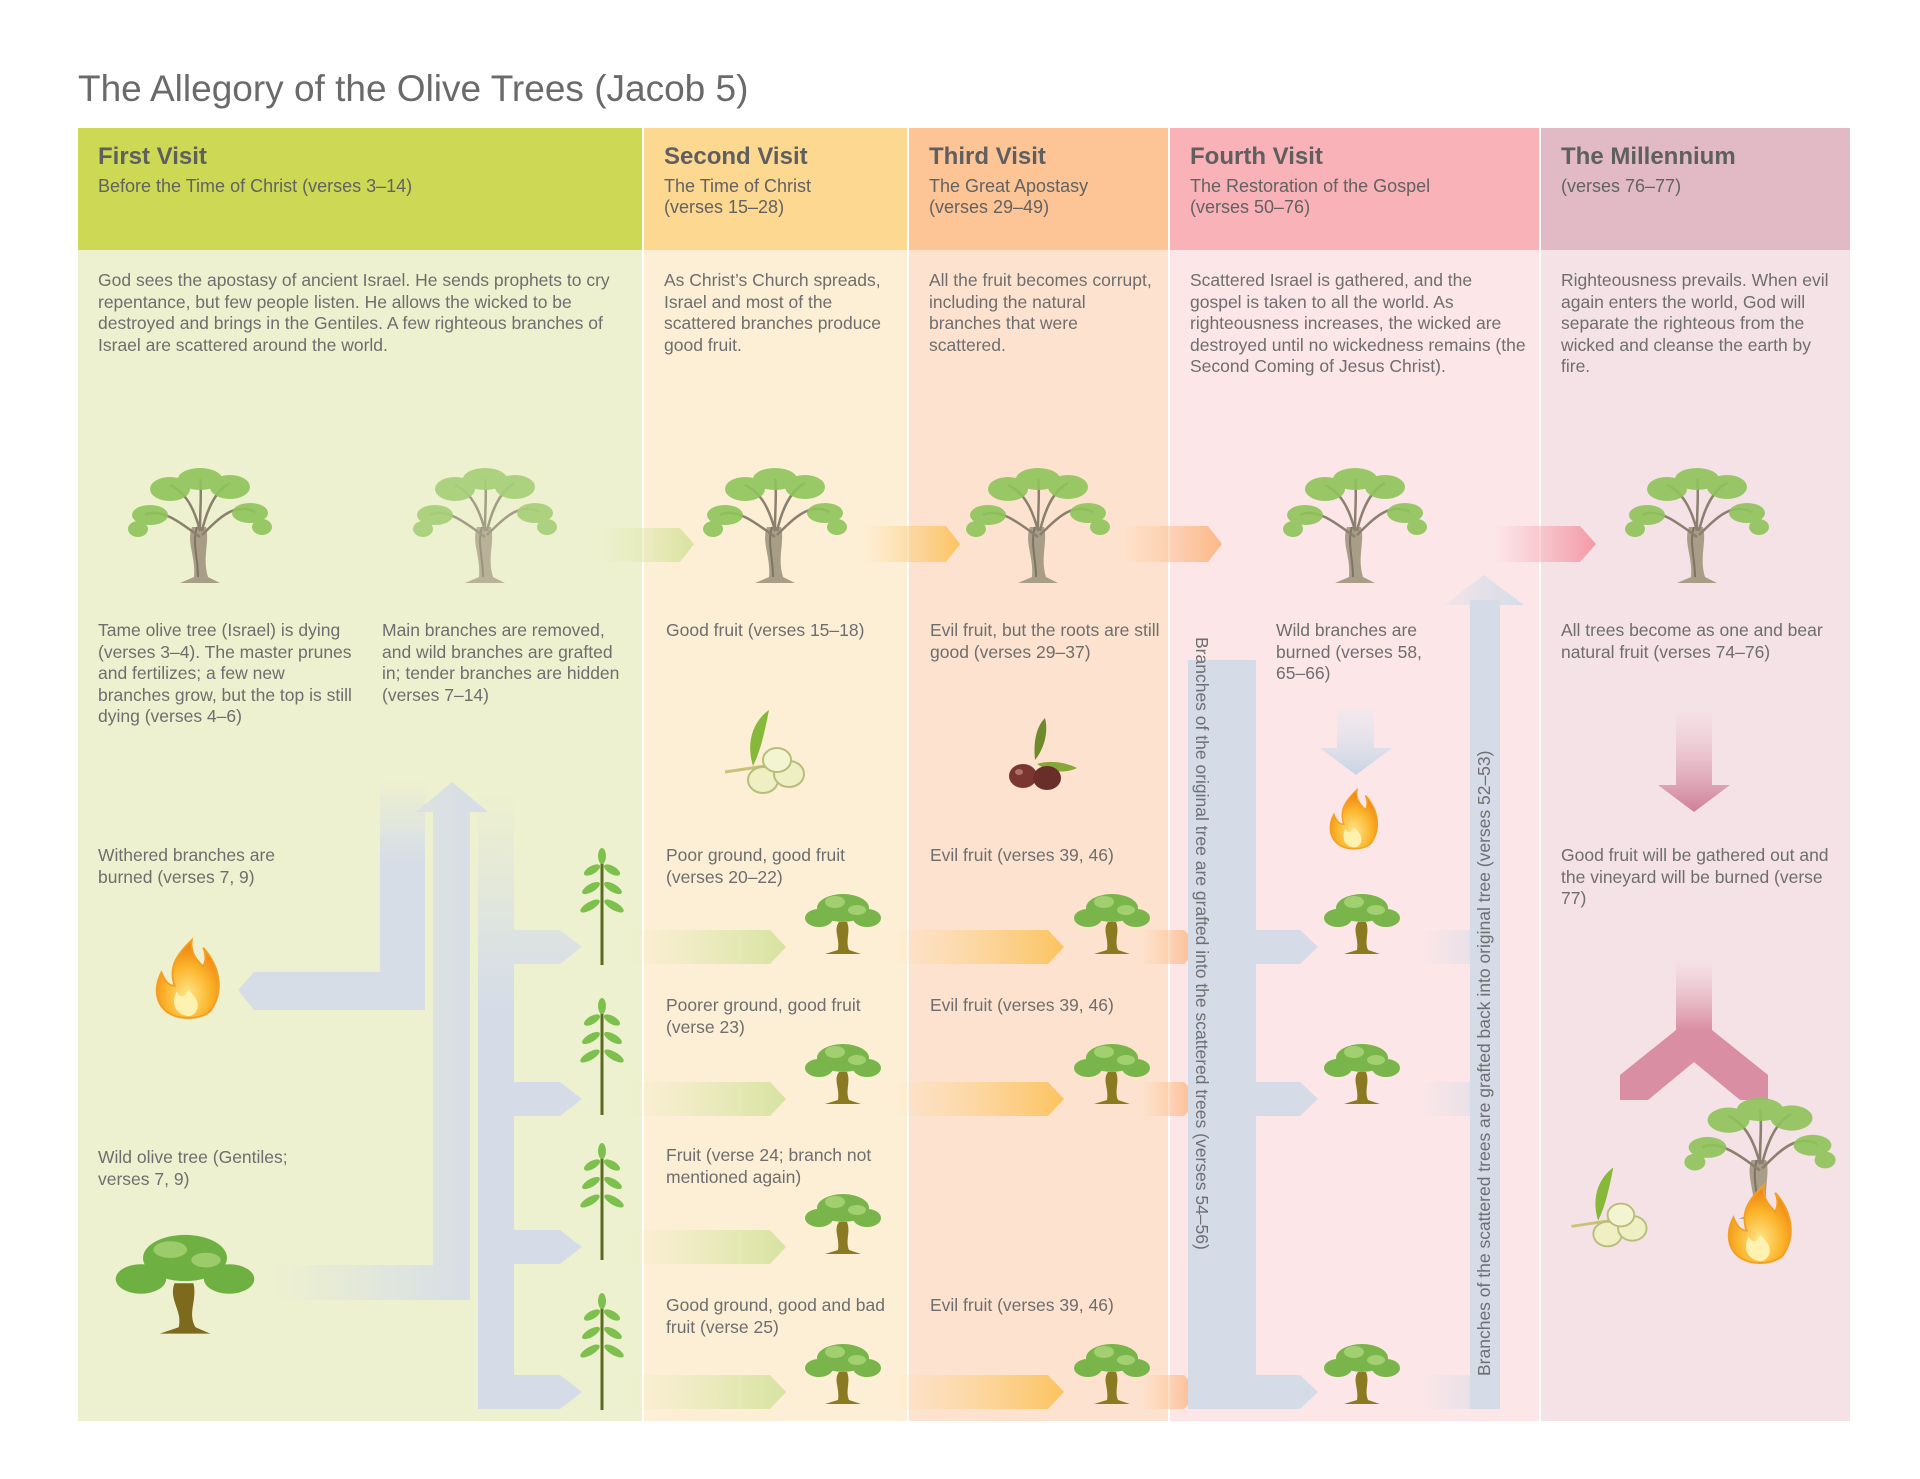  What do you see at coordinates (765, 630) in the screenshot?
I see `label-good-fruit: Good fruit (verses 15–18)` at bounding box center [765, 630].